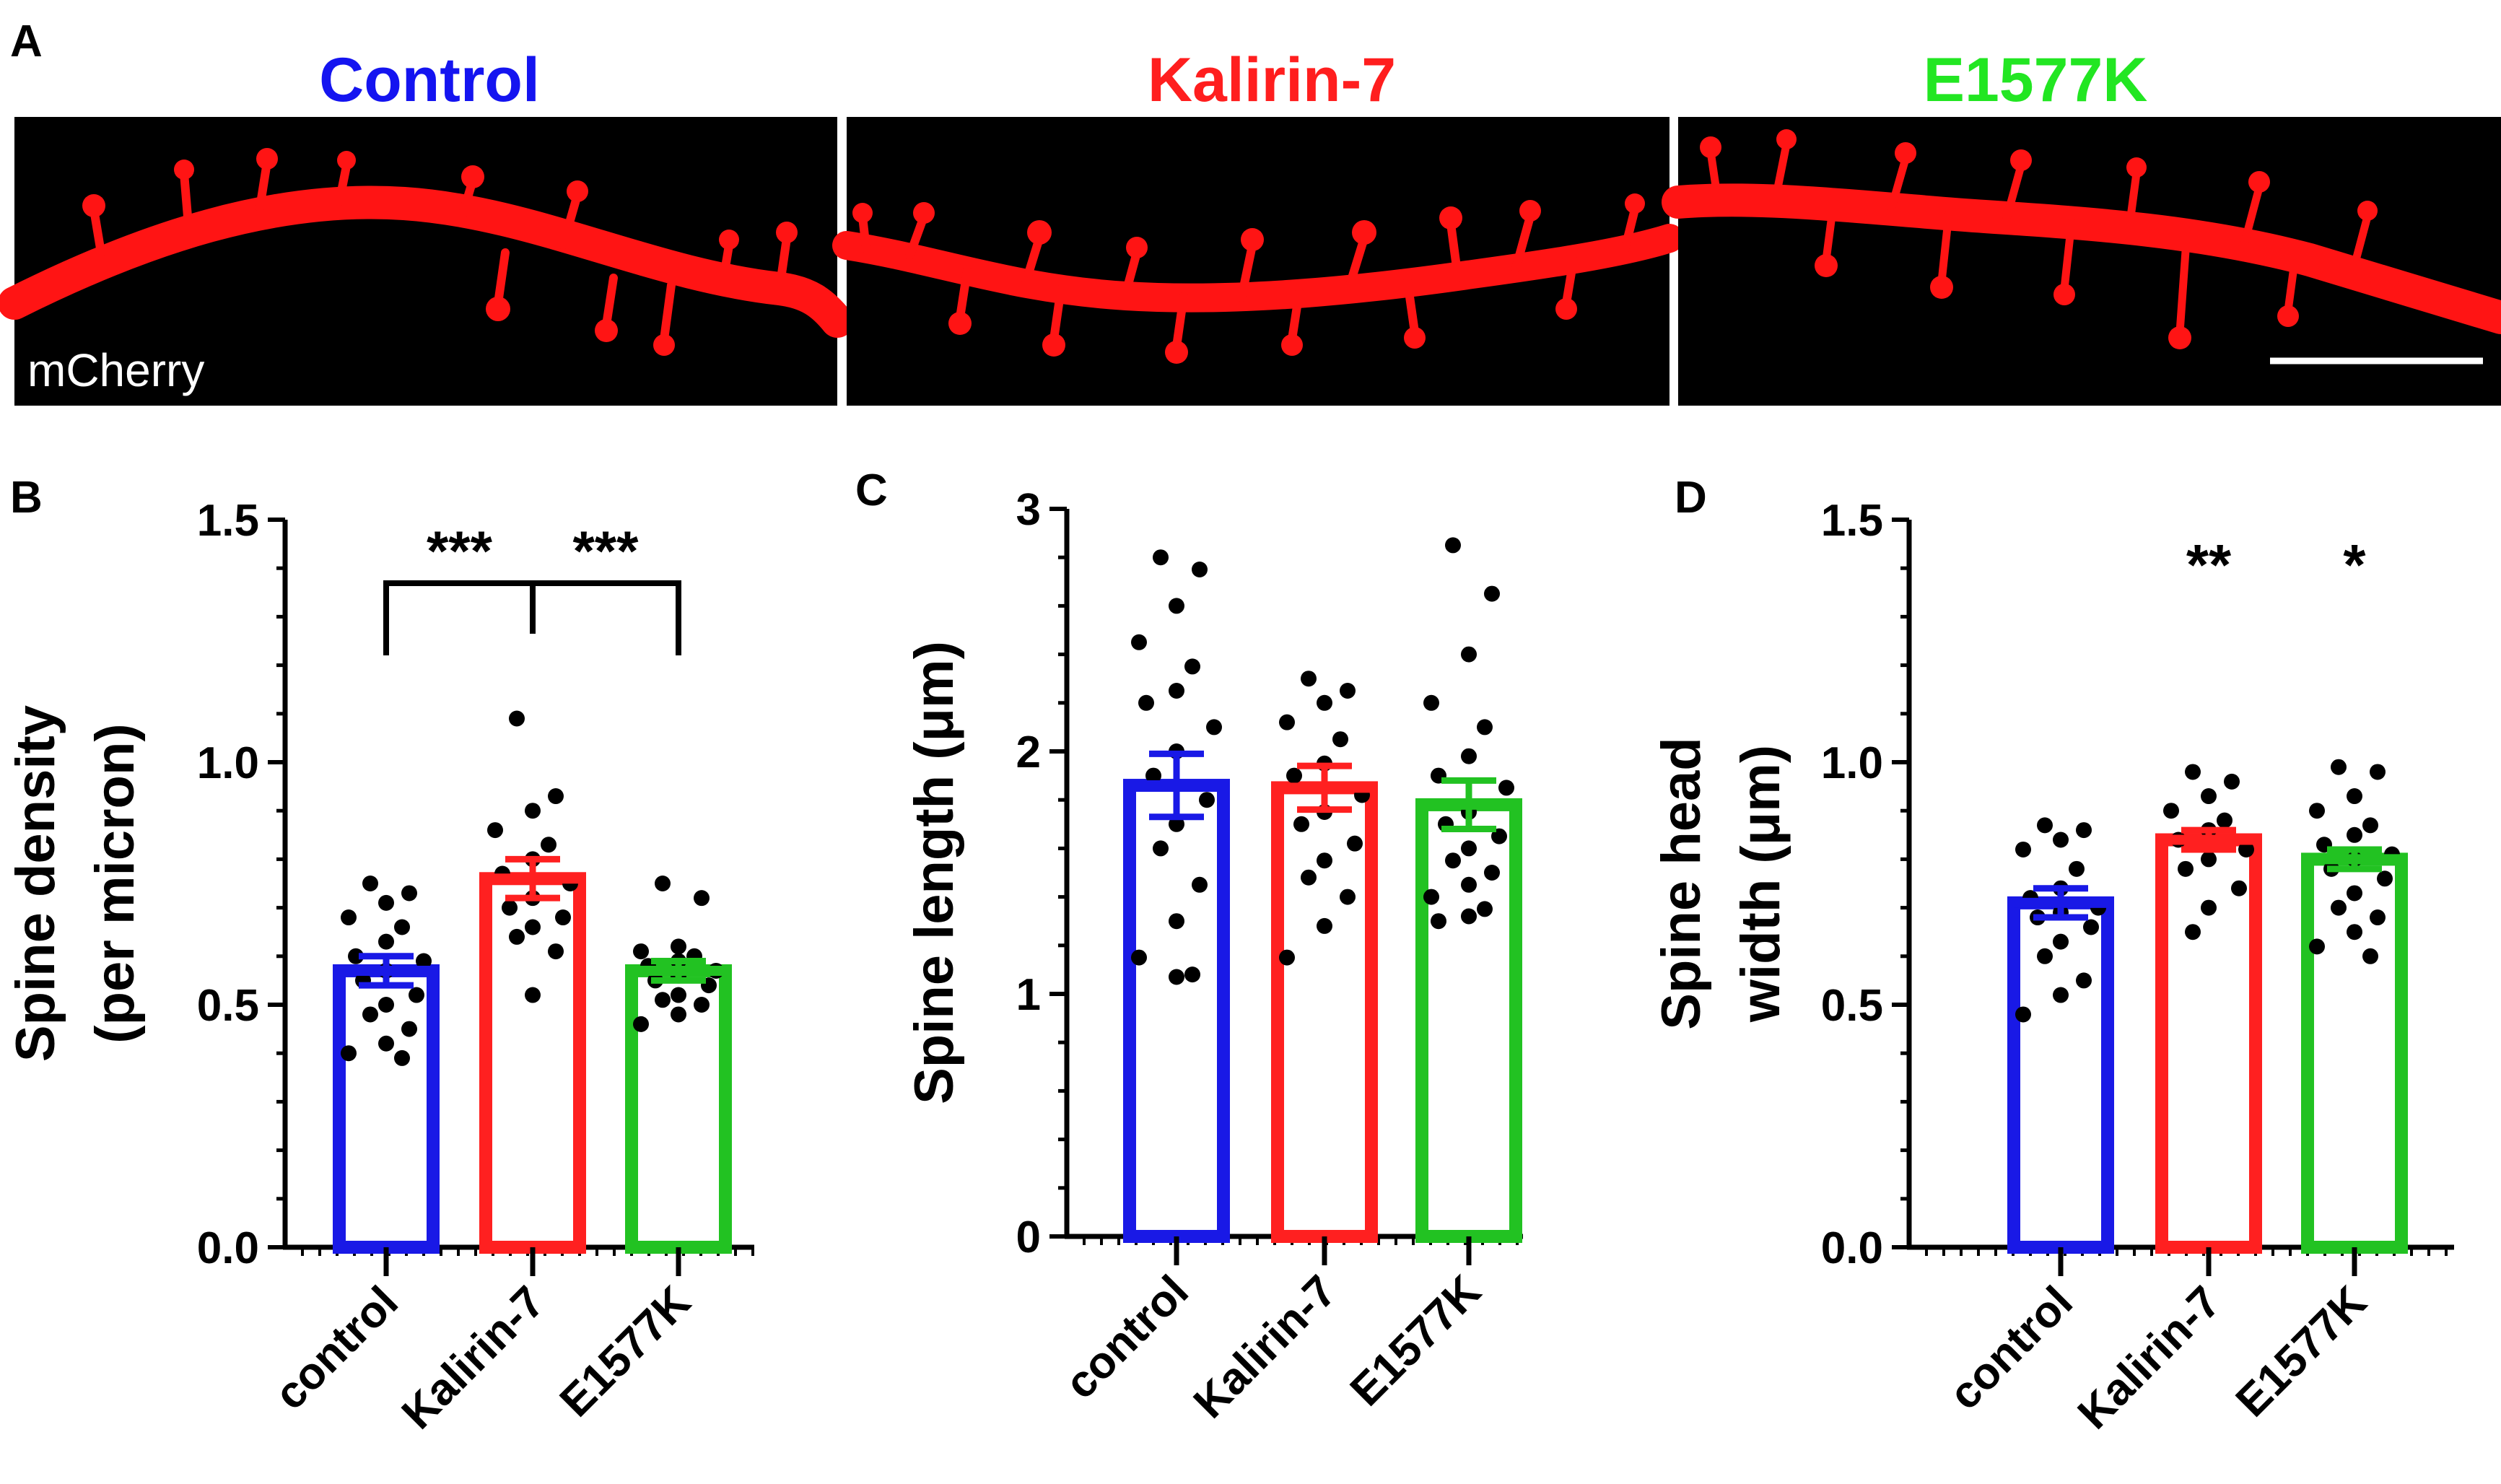 The width and height of the screenshot is (2501, 1484). I want to click on image-header-kalirin: Kalirin-7, so click(1272, 80).